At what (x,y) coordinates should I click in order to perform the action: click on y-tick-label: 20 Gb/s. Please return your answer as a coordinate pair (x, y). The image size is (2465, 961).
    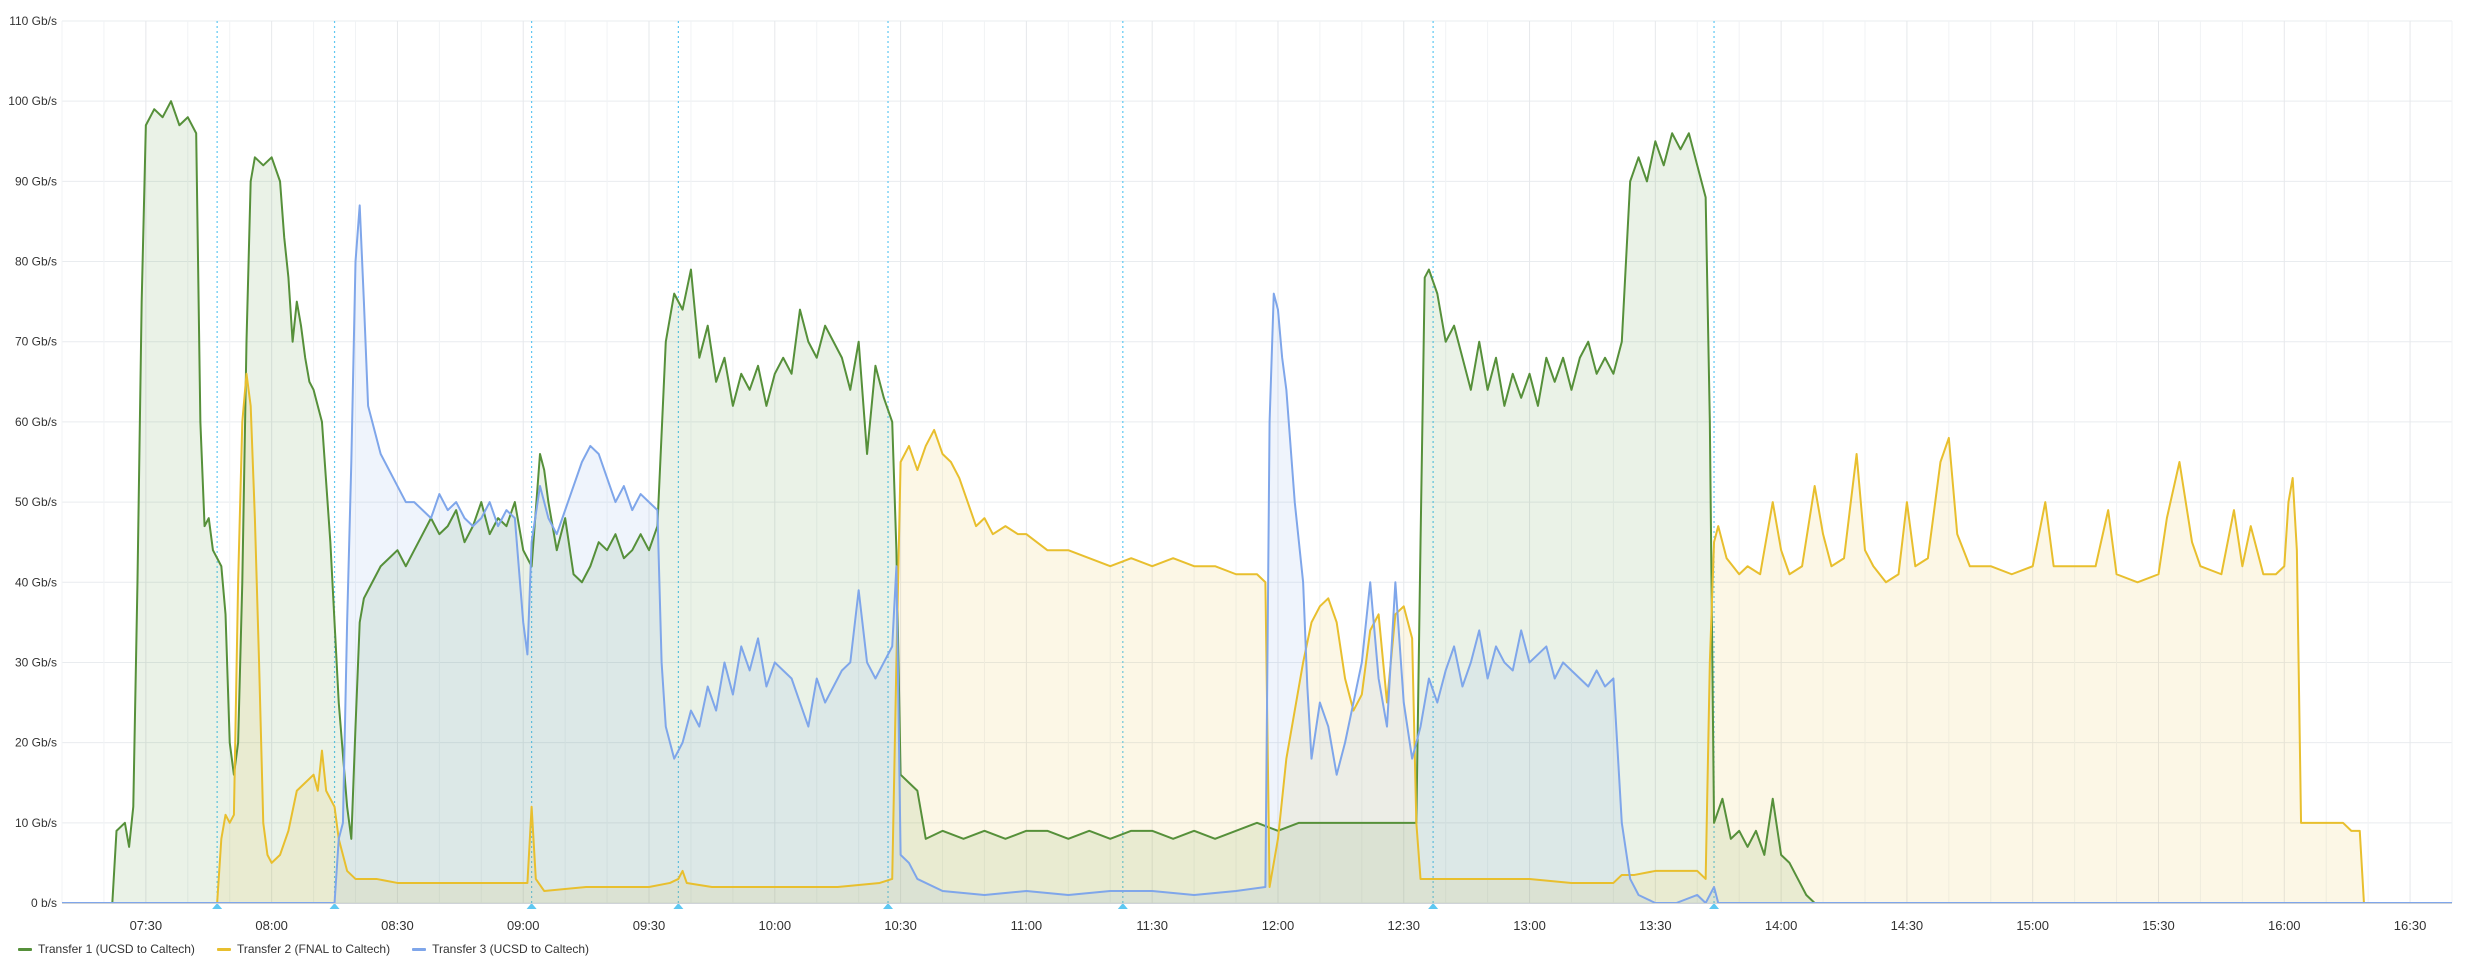
    Looking at the image, I should click on (36, 743).